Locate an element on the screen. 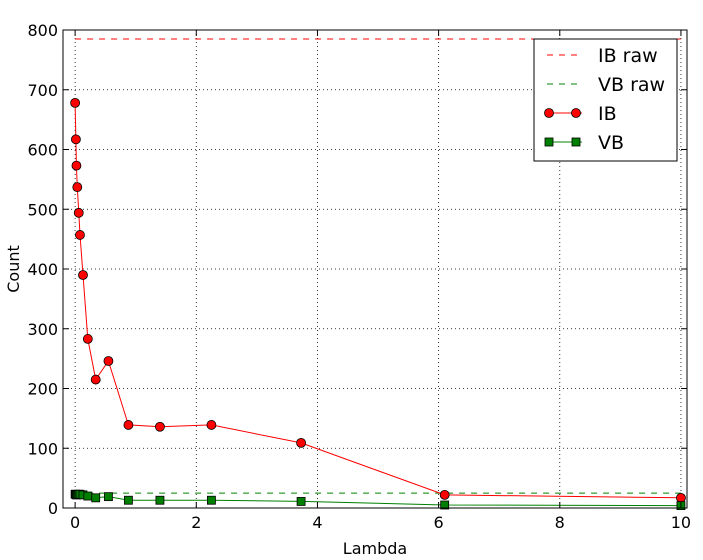 This screenshot has height=560, width=703. y-tick-label: 200 is located at coordinates (42, 389).